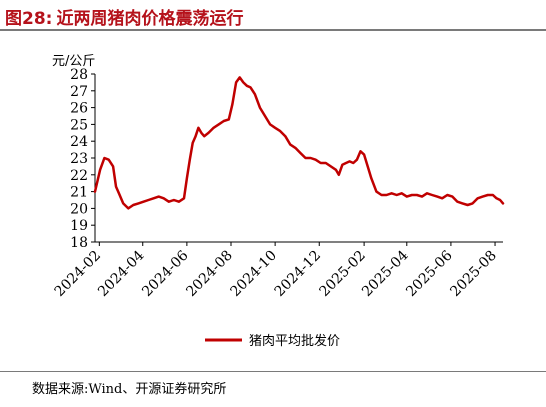  Describe the element at coordinates (73, 61) in the screenshot. I see `y-axis-label: 元/公斤` at that location.